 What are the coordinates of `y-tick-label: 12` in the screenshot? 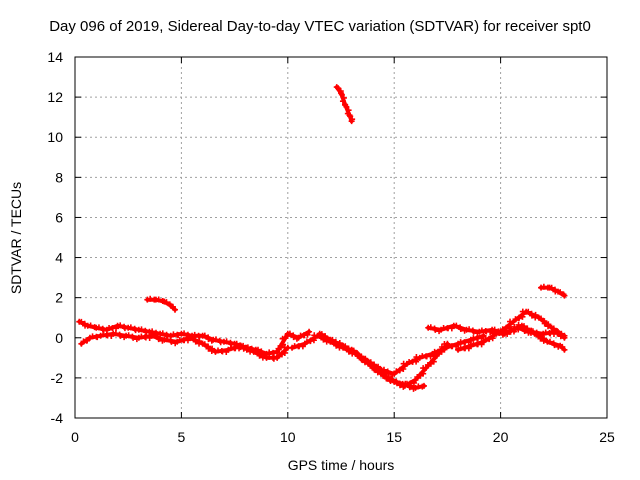 It's located at (55, 97).